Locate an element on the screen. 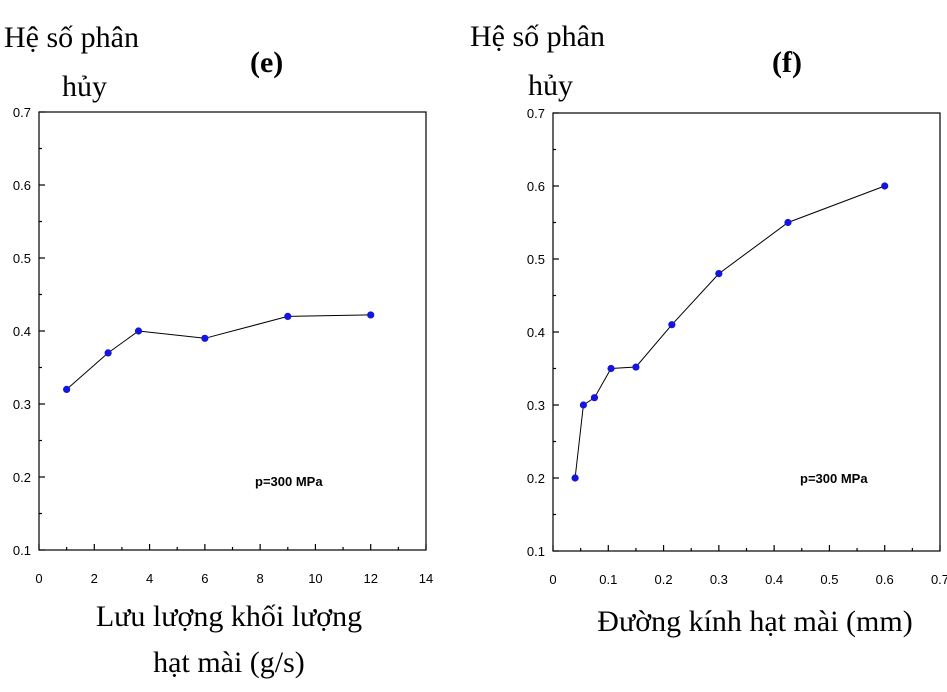  x-tick-label: 6 is located at coordinates (204, 578).